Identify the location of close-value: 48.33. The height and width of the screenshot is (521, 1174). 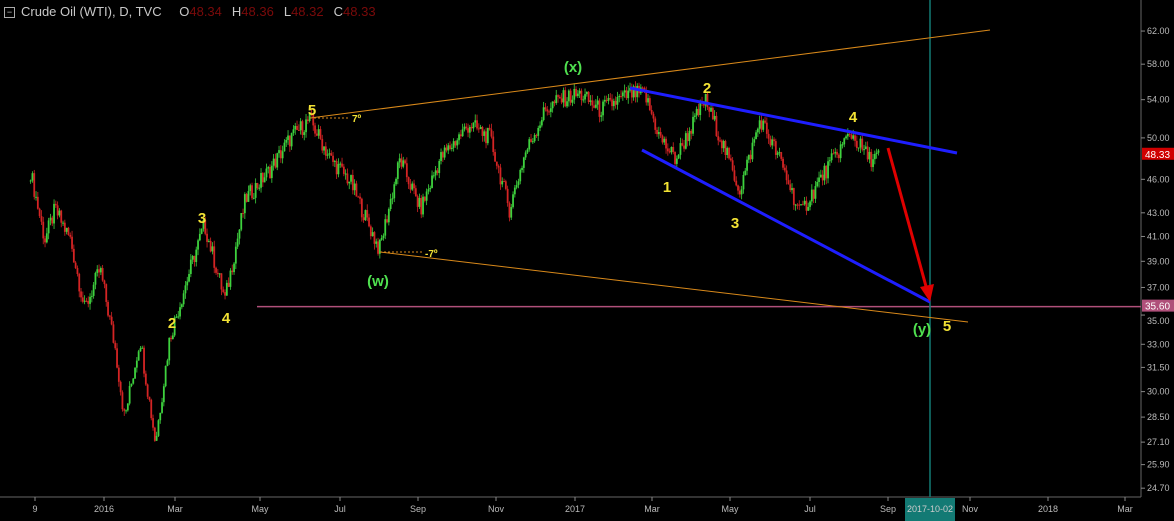
(359, 11).